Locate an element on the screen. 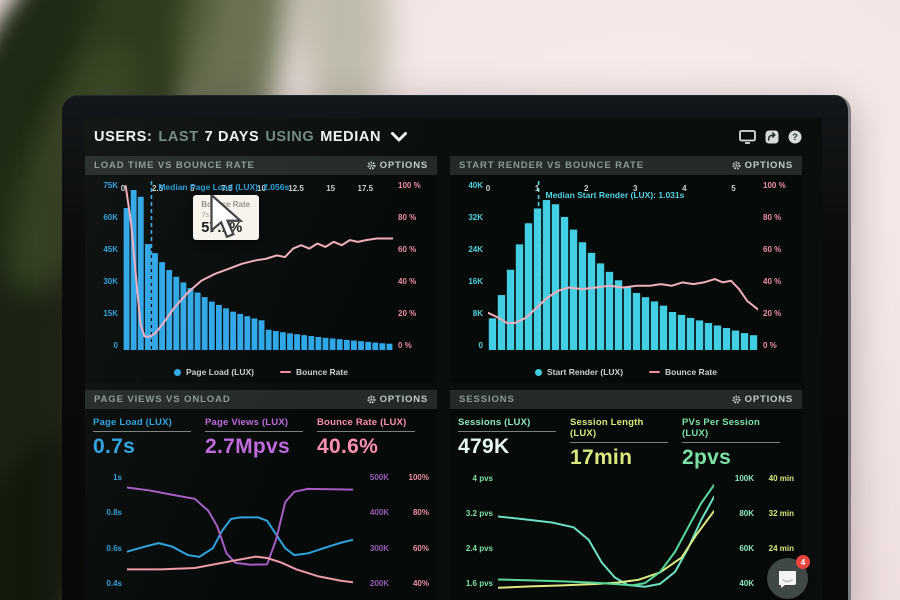 Image resolution: width=900 pixels, height=600 pixels. series-line-session-length is located at coordinates (606, 549).